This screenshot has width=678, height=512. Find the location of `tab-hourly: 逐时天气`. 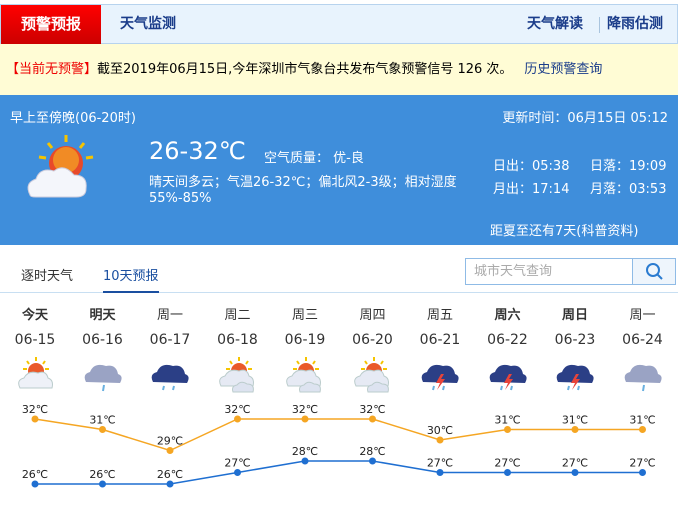

tab-hourly: 逐时天气 is located at coordinates (47, 276).